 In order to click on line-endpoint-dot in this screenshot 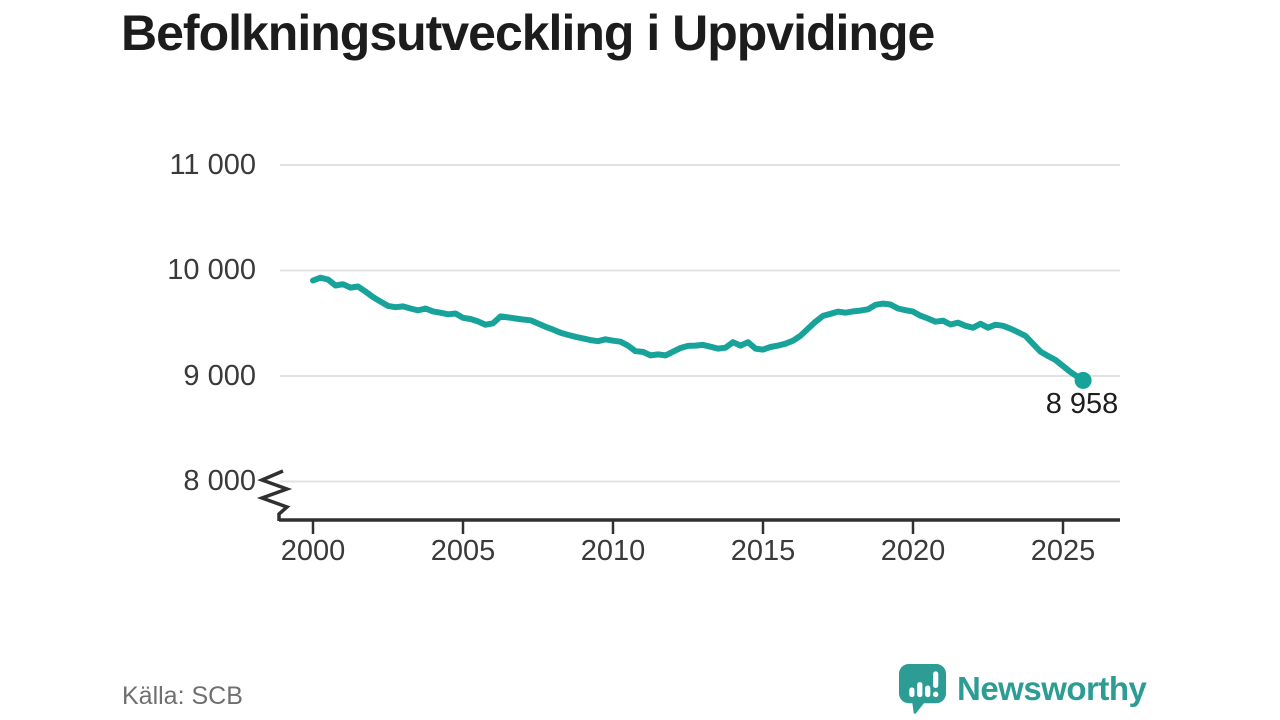, I will do `click(1083, 380)`.